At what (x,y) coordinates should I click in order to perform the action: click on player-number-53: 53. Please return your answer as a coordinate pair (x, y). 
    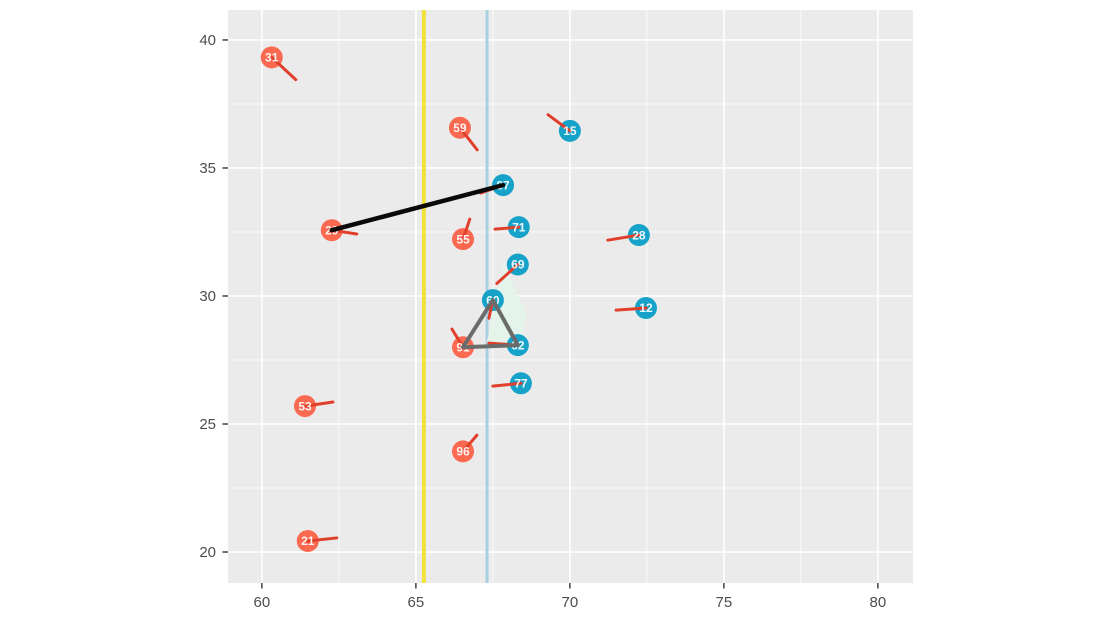
    Looking at the image, I should click on (305, 406).